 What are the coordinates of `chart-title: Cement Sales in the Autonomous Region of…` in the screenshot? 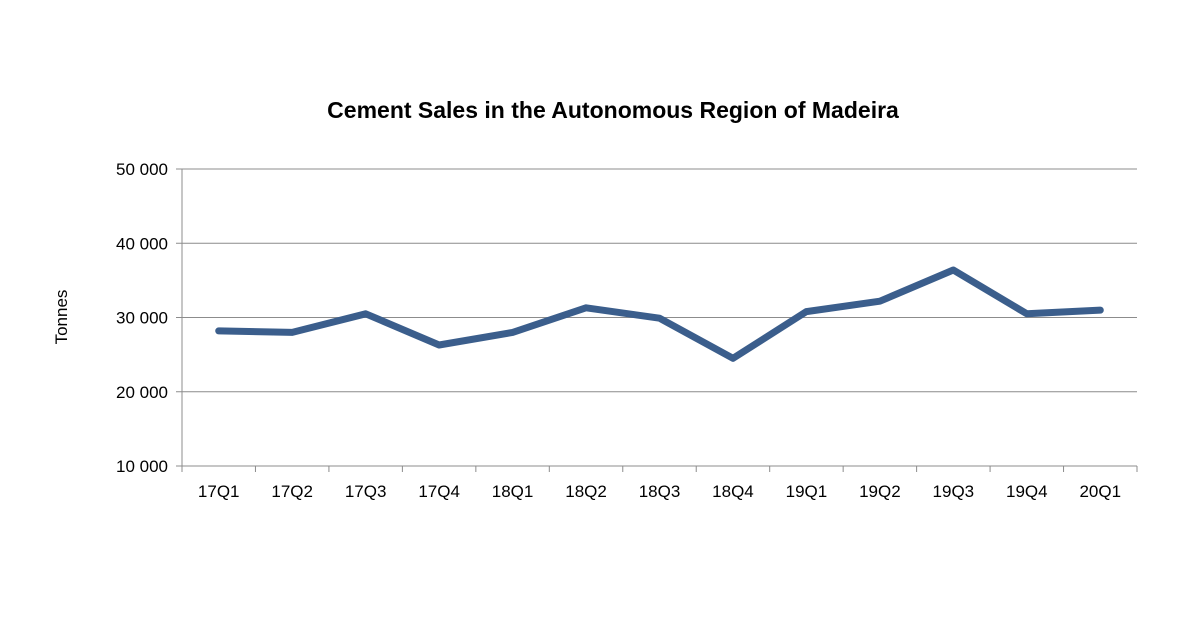 It's located at (613, 110).